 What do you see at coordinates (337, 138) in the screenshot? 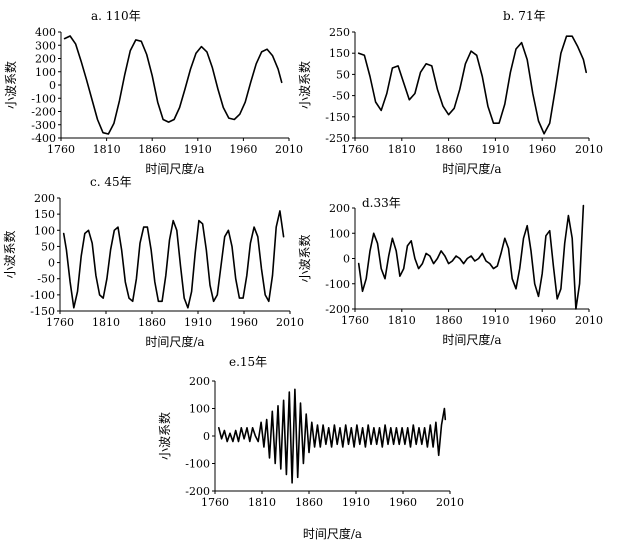
I see `y-tick-label: -250` at bounding box center [337, 138].